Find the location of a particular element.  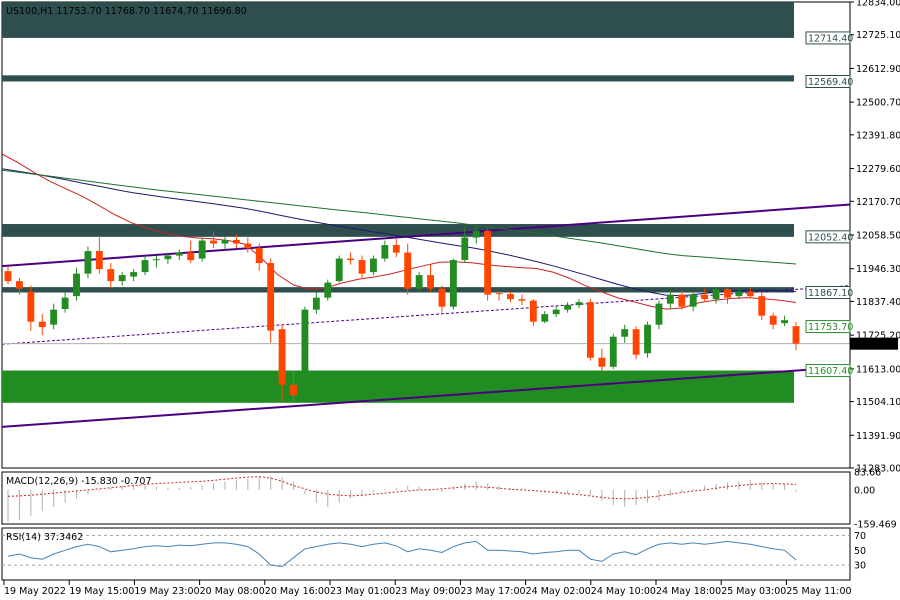

zone-price-tag: 12052.40 is located at coordinates (830, 237).